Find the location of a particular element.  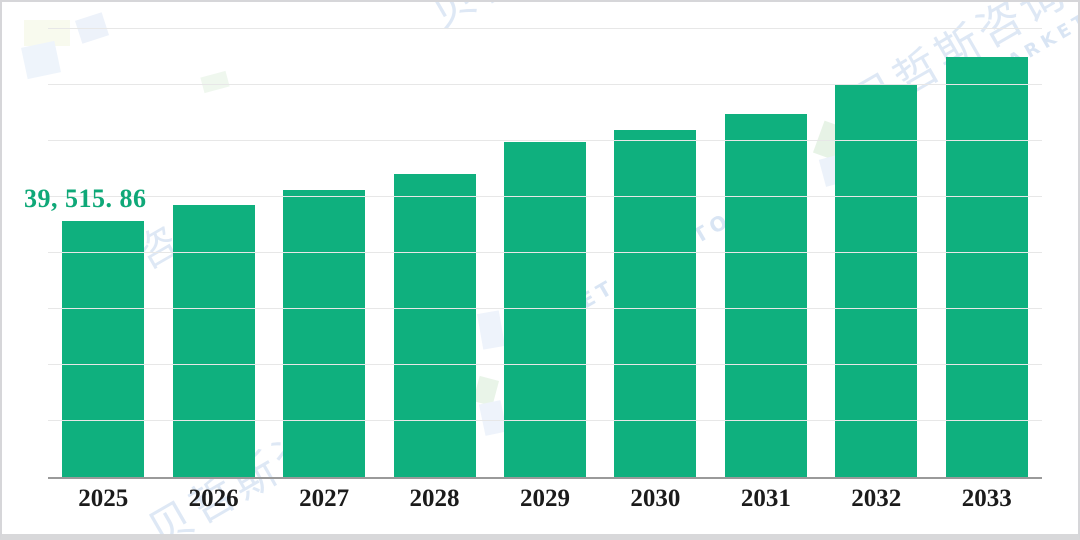

bar-slot-2025 is located at coordinates (103, 253).